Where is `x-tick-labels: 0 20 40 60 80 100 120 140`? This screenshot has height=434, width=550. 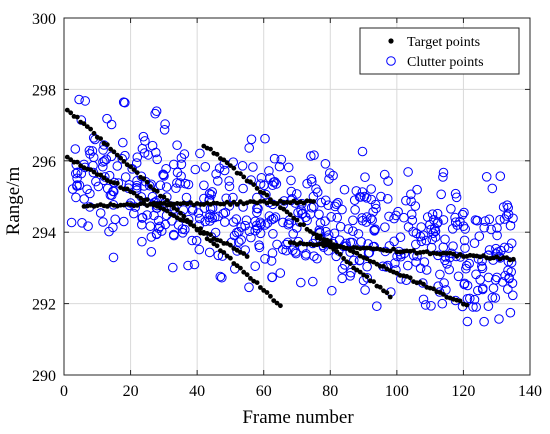
x-tick-labels: 0 20 40 60 80 100 120 140 is located at coordinates (301, 391).